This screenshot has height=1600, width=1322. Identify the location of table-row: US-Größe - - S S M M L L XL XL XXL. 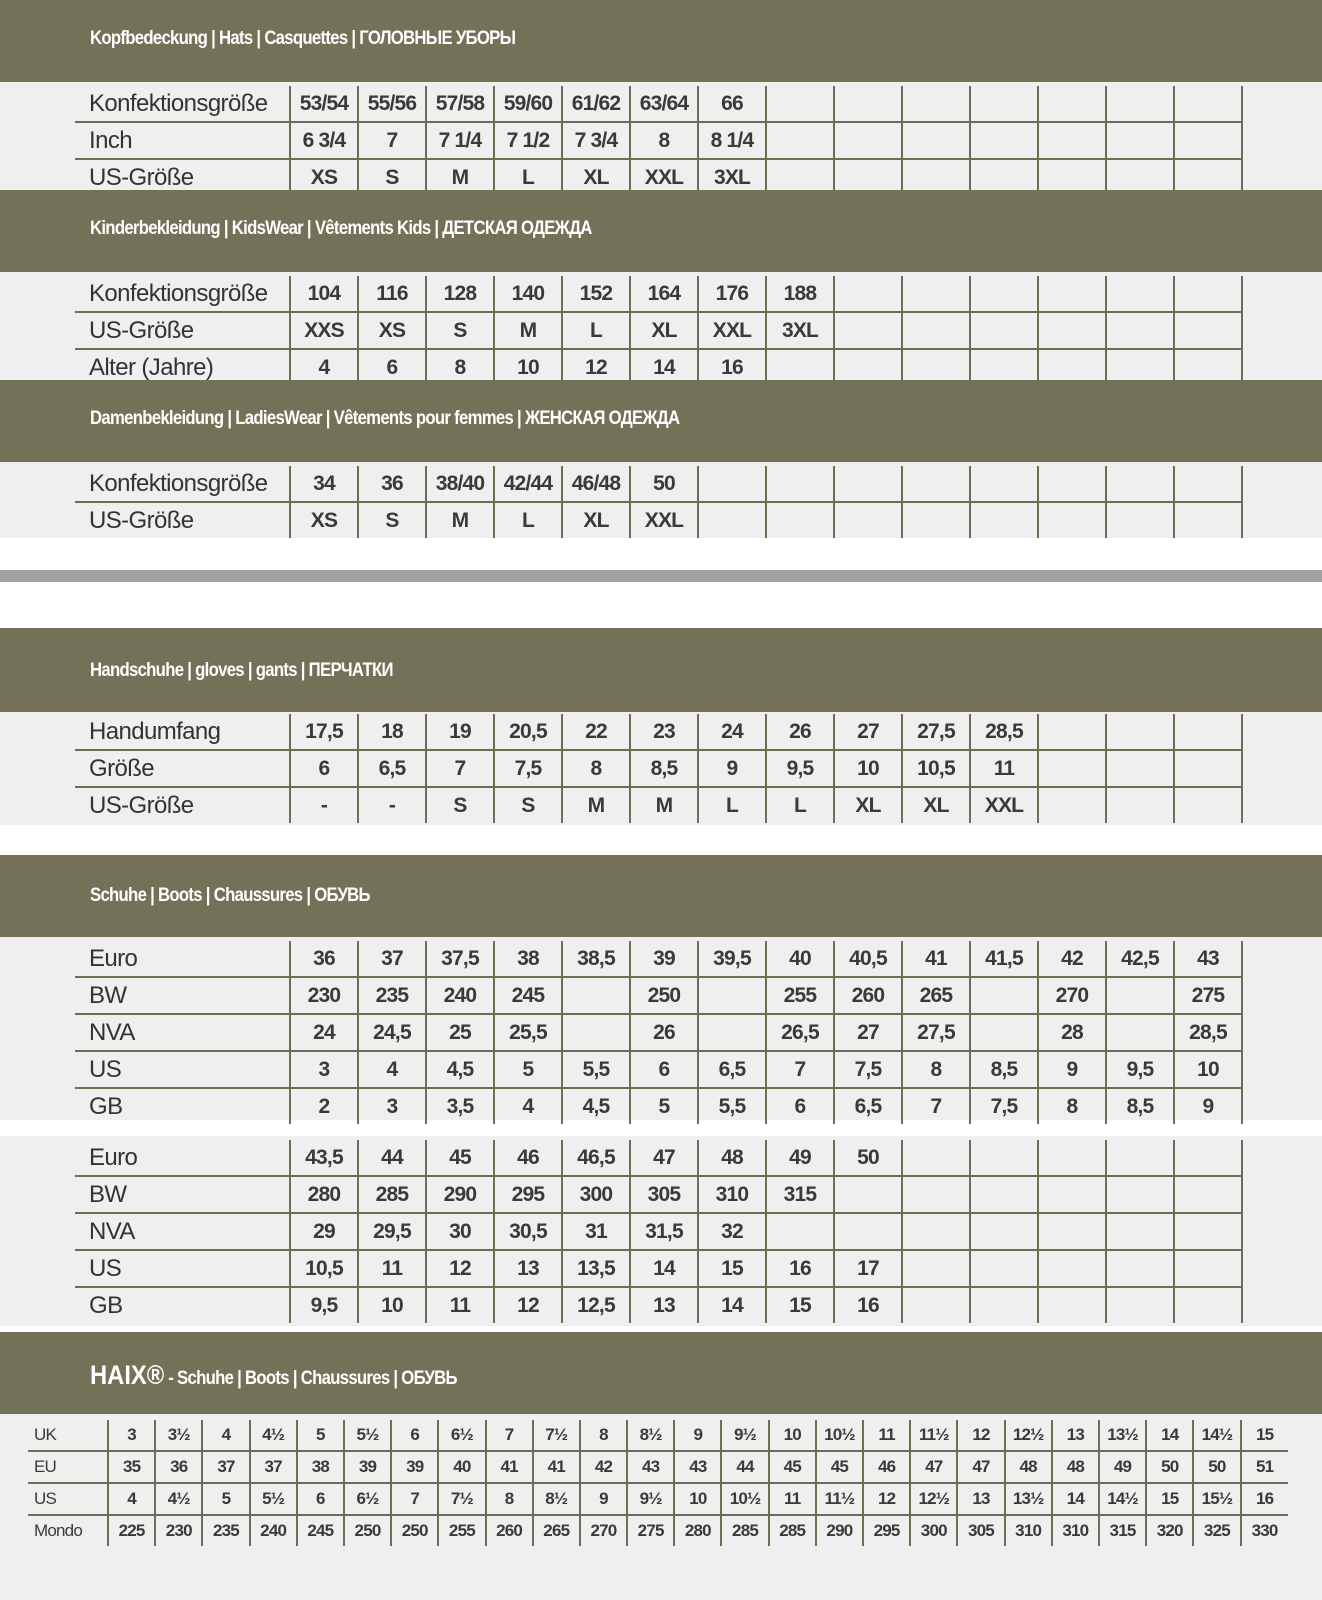
(687, 805).